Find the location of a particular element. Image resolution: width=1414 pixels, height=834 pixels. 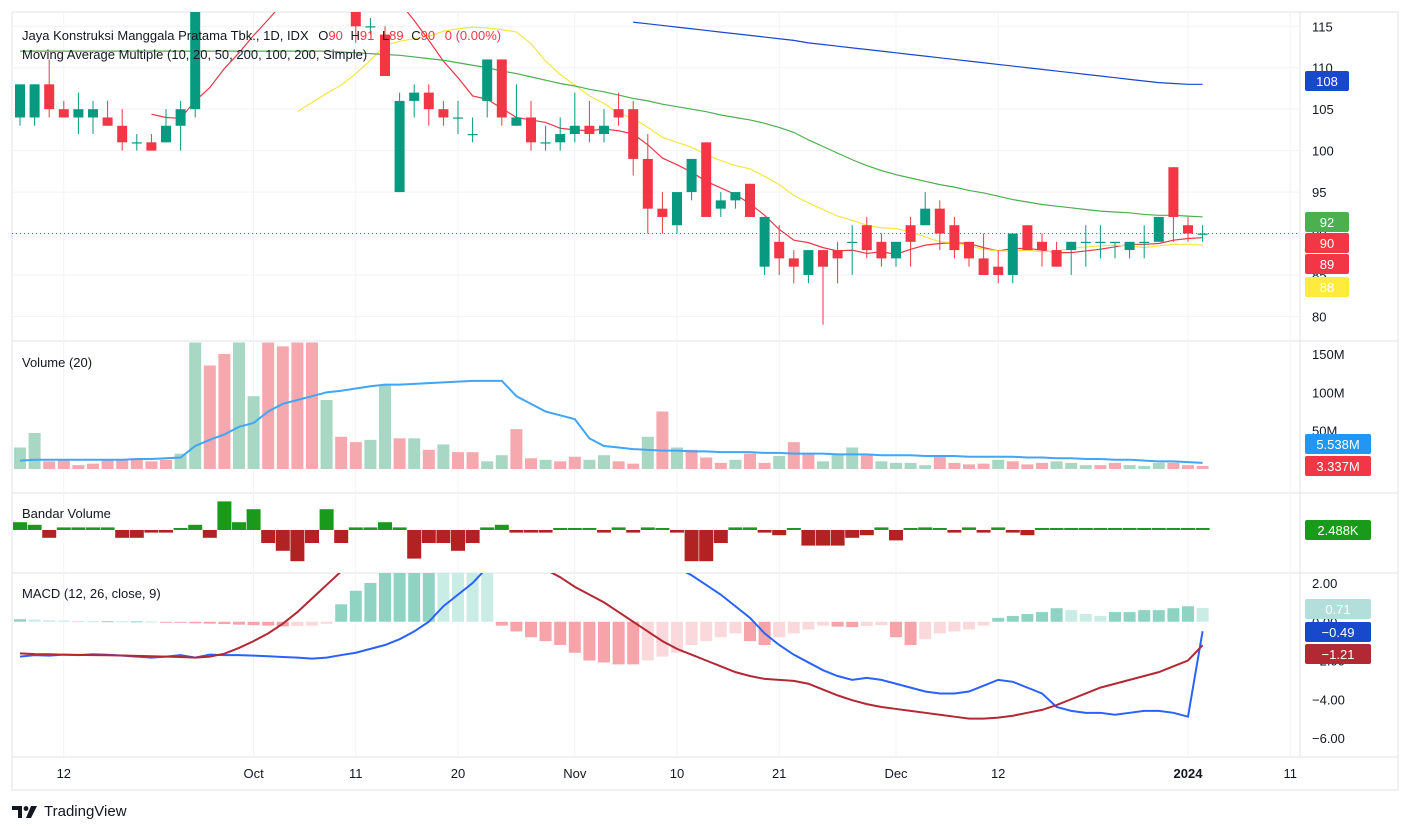

svg-text: 90 is located at coordinates (1327, 243).